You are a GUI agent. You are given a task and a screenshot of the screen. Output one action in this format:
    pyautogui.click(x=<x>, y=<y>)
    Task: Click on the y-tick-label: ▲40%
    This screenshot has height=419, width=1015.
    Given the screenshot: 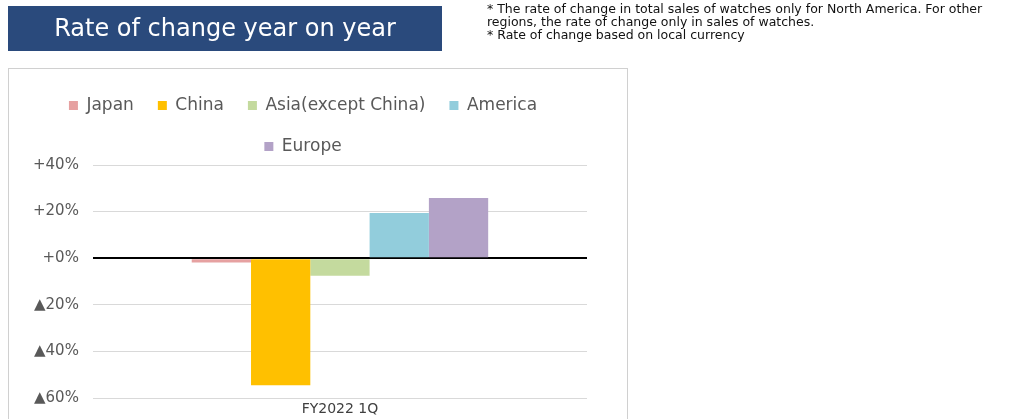 What is the action you would take?
    pyautogui.click(x=56, y=350)
    